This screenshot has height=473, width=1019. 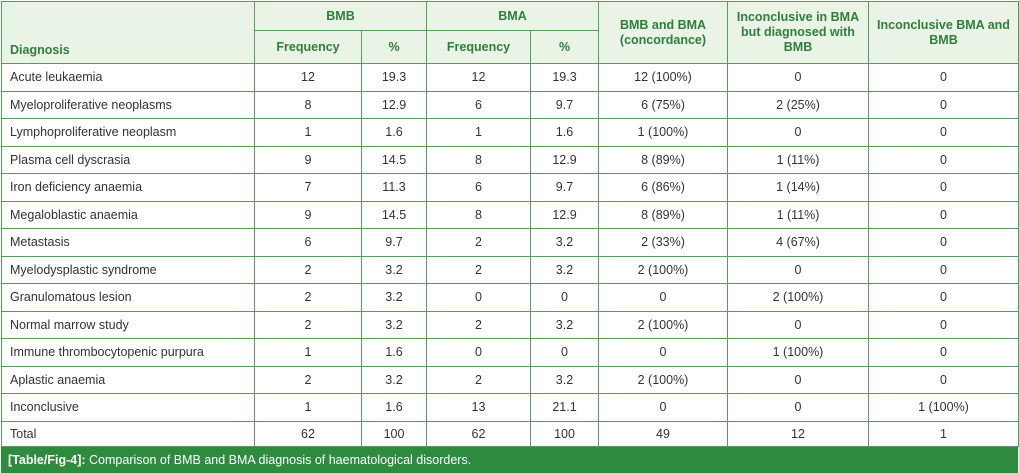 I want to click on header-bma: BMA, so click(x=512, y=16).